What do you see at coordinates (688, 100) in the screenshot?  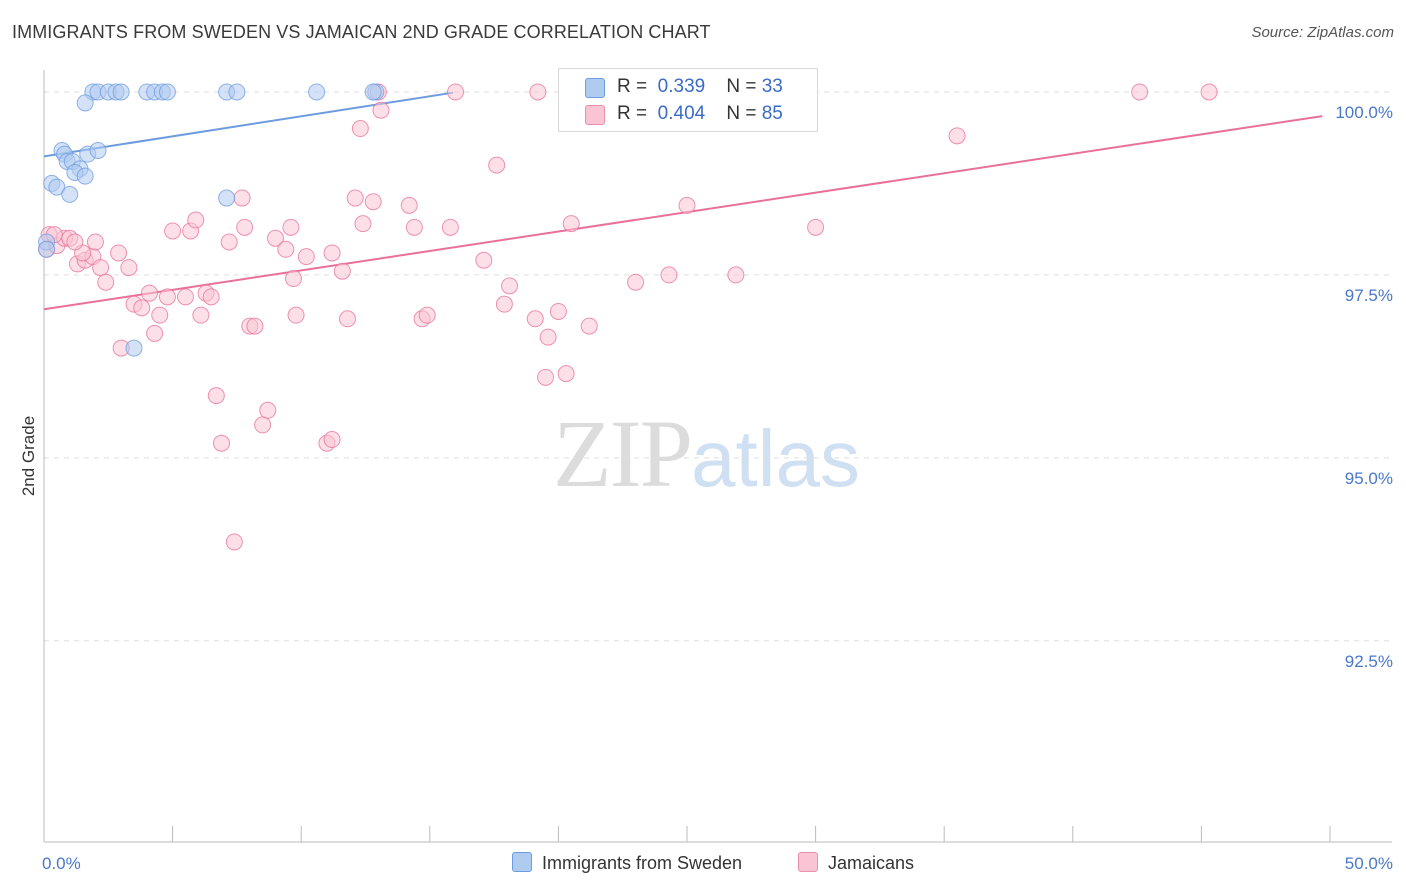 I see `stats-legend: R = 0.339 N = 33 R = 0.404 N = 85` at bounding box center [688, 100].